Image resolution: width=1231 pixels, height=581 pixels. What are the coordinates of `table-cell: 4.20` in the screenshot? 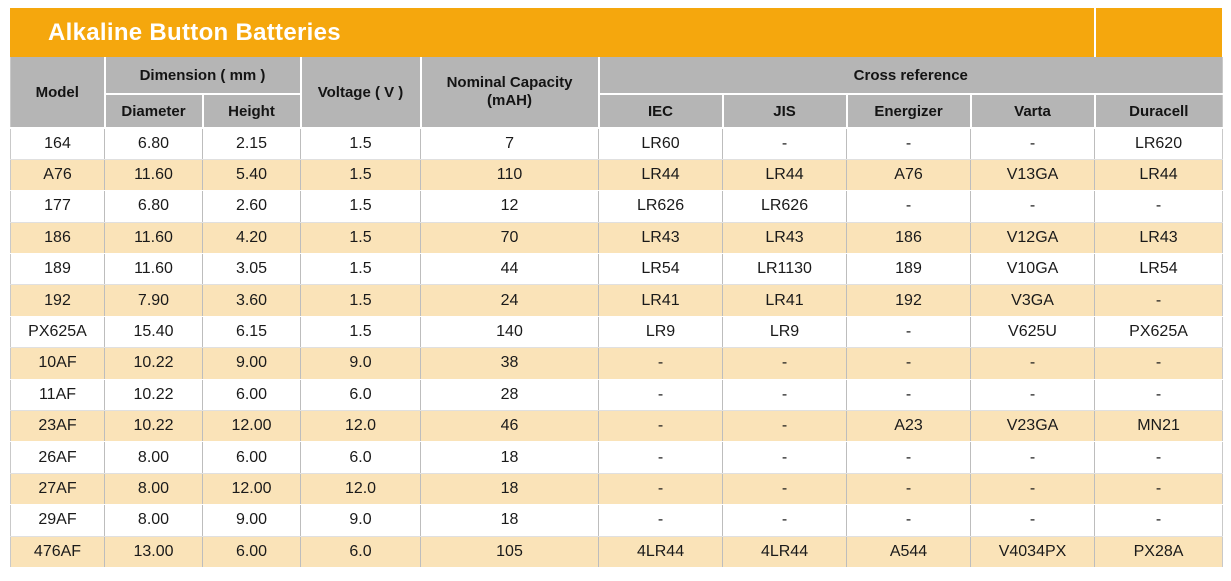 It's located at (251, 238).